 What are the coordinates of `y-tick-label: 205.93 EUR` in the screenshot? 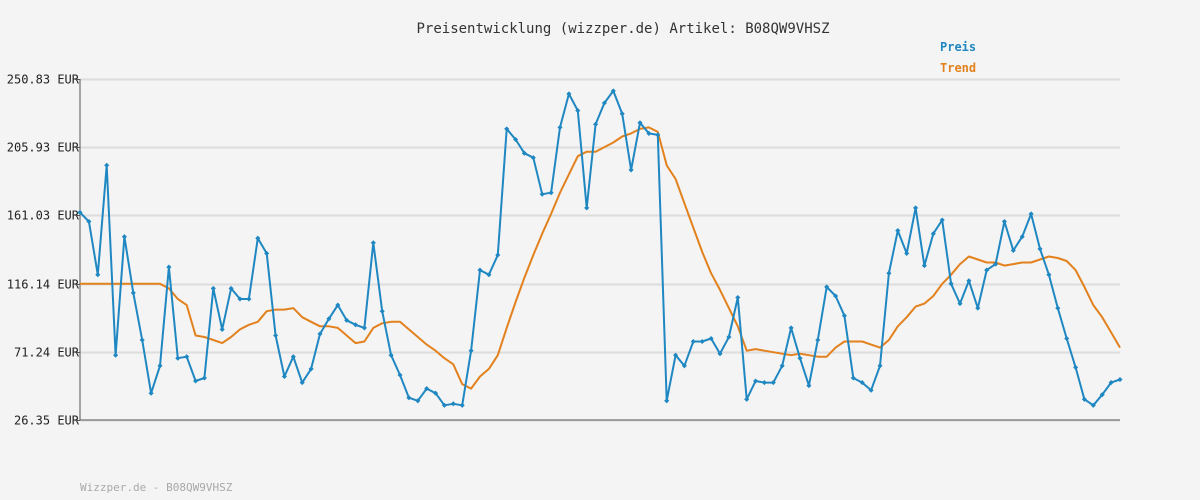 It's located at (43, 148).